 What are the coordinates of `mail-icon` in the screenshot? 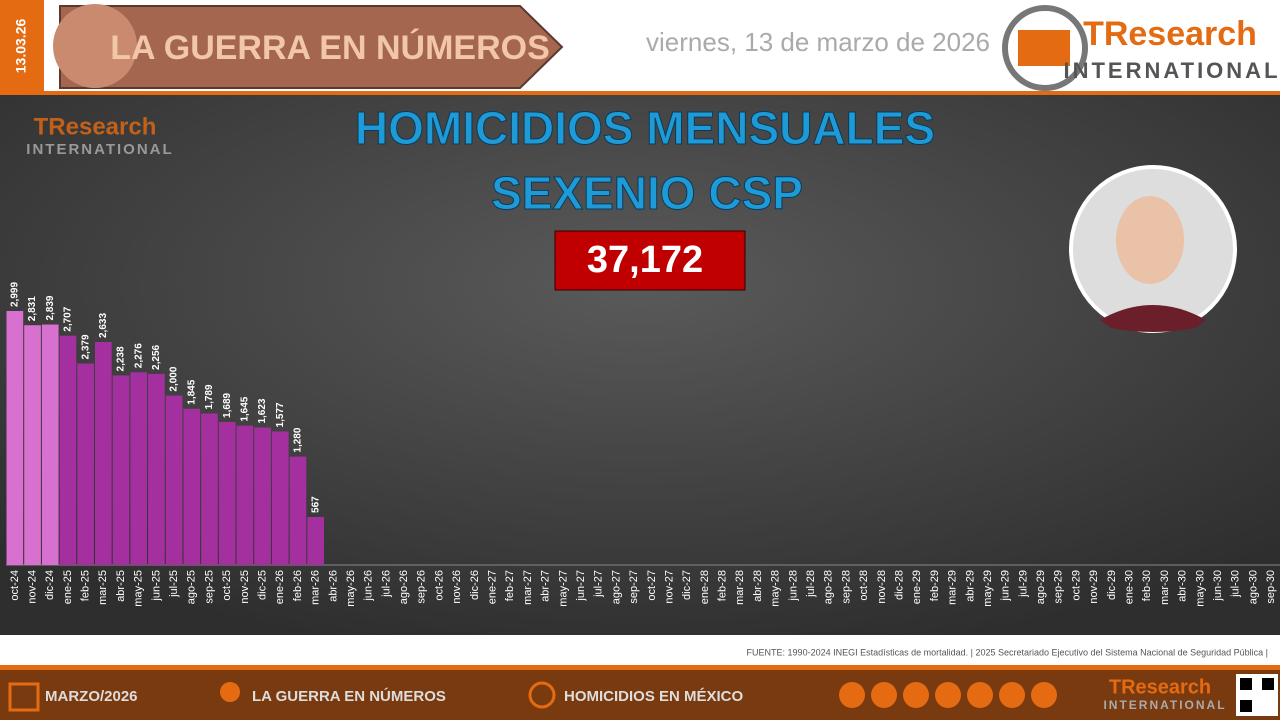 It's located at (916, 695).